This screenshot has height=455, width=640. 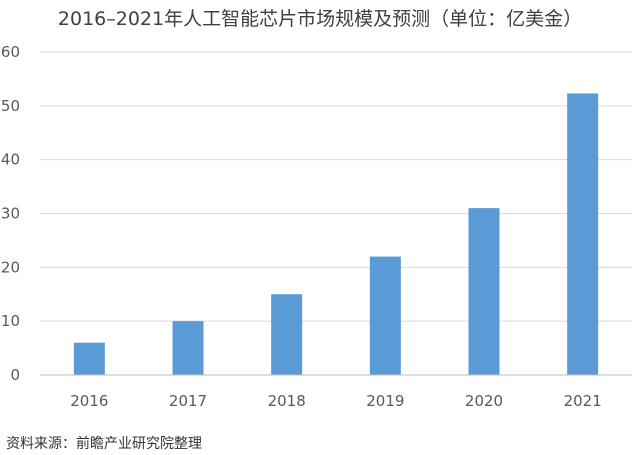 I want to click on y-tick-label: 40, so click(x=10, y=160).